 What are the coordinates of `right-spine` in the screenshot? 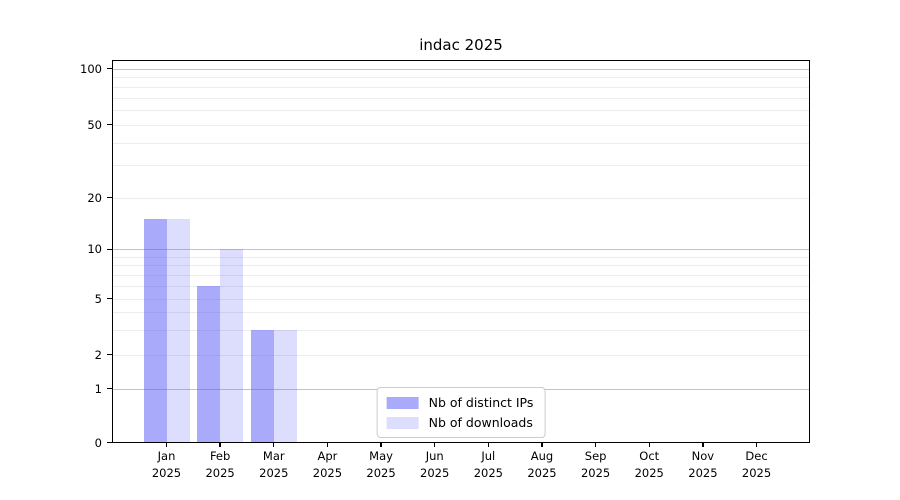 It's located at (809, 251).